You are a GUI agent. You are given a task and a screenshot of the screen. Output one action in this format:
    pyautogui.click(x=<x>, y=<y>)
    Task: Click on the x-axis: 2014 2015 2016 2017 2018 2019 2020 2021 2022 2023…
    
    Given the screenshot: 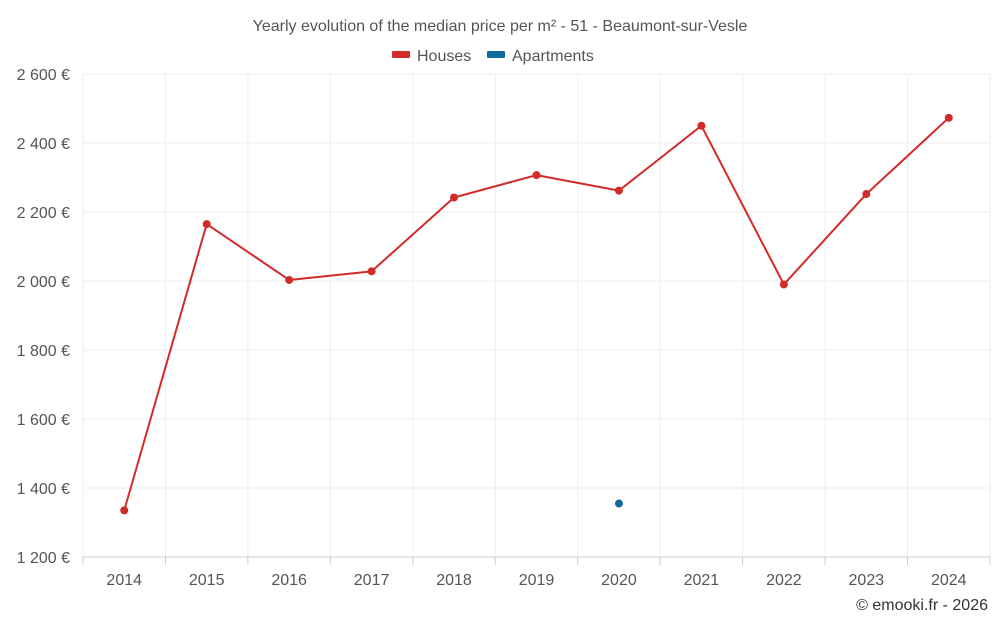 What is the action you would take?
    pyautogui.click(x=536, y=572)
    